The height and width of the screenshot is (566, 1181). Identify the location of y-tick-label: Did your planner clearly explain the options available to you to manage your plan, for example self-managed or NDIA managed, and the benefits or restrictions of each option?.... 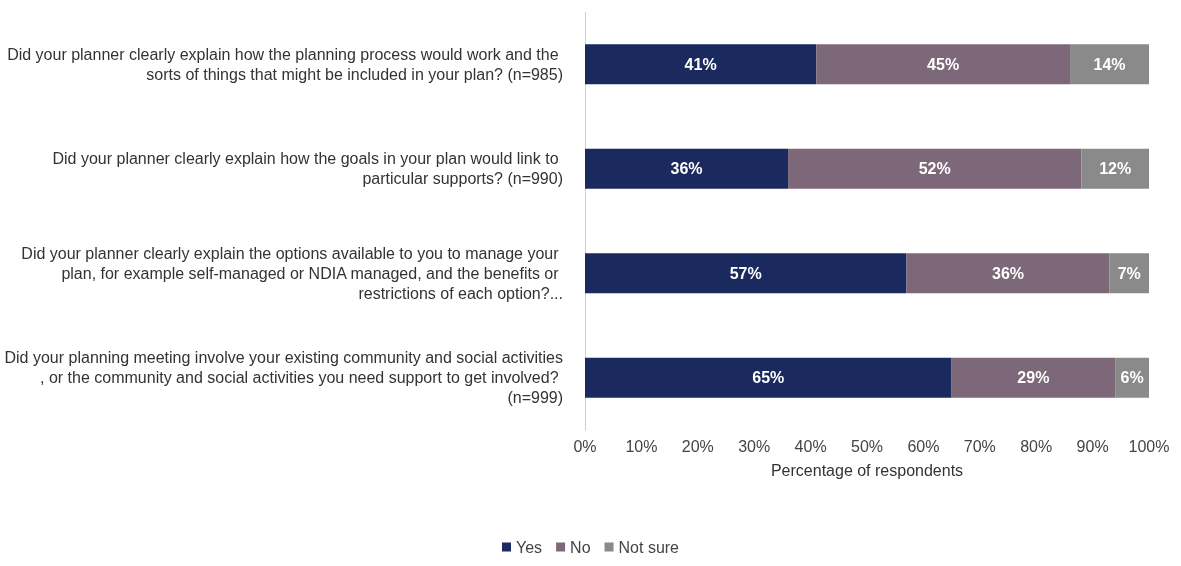
(292, 273).